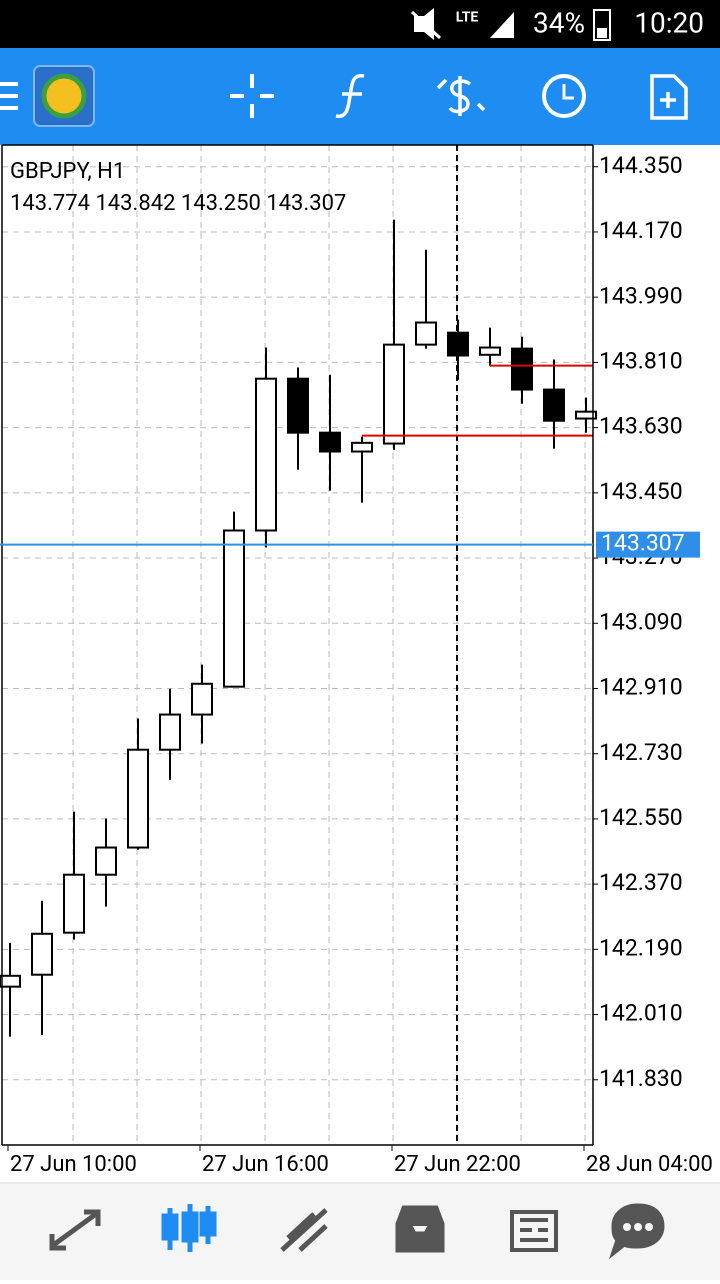 The image size is (720, 1284). I want to click on x-tick-label: 28 Jun 04:00, so click(649, 1164).